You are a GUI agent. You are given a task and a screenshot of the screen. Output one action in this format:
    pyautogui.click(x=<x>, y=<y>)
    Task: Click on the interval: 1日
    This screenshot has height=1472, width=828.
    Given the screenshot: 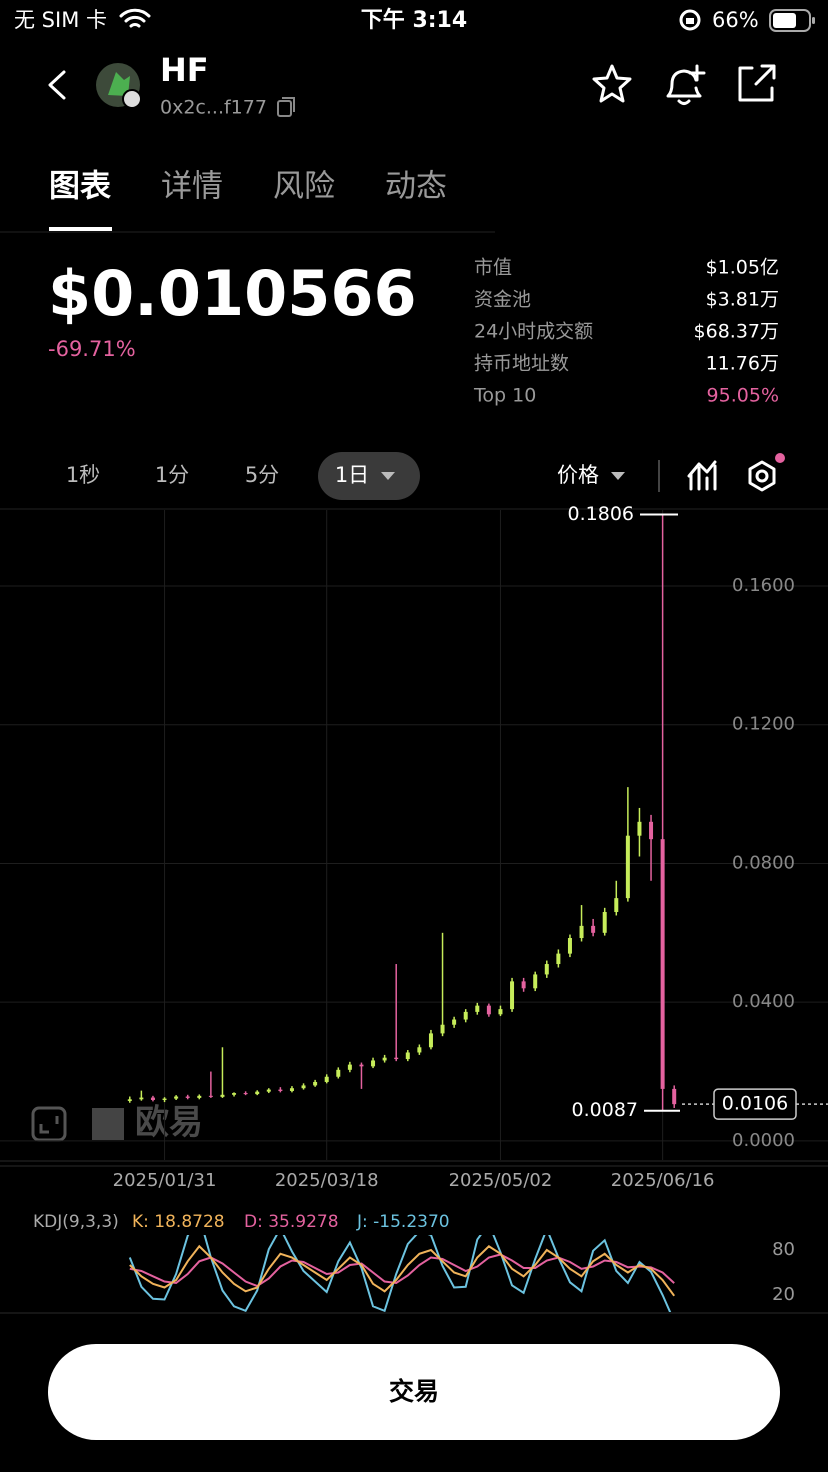 What is the action you would take?
    pyautogui.click(x=352, y=475)
    